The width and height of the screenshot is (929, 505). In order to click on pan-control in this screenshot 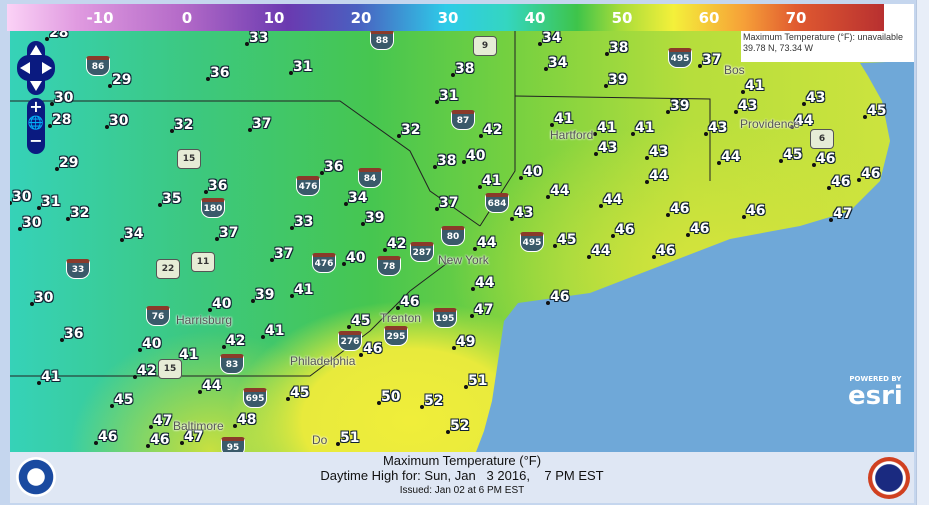, I will do `click(36, 68)`.